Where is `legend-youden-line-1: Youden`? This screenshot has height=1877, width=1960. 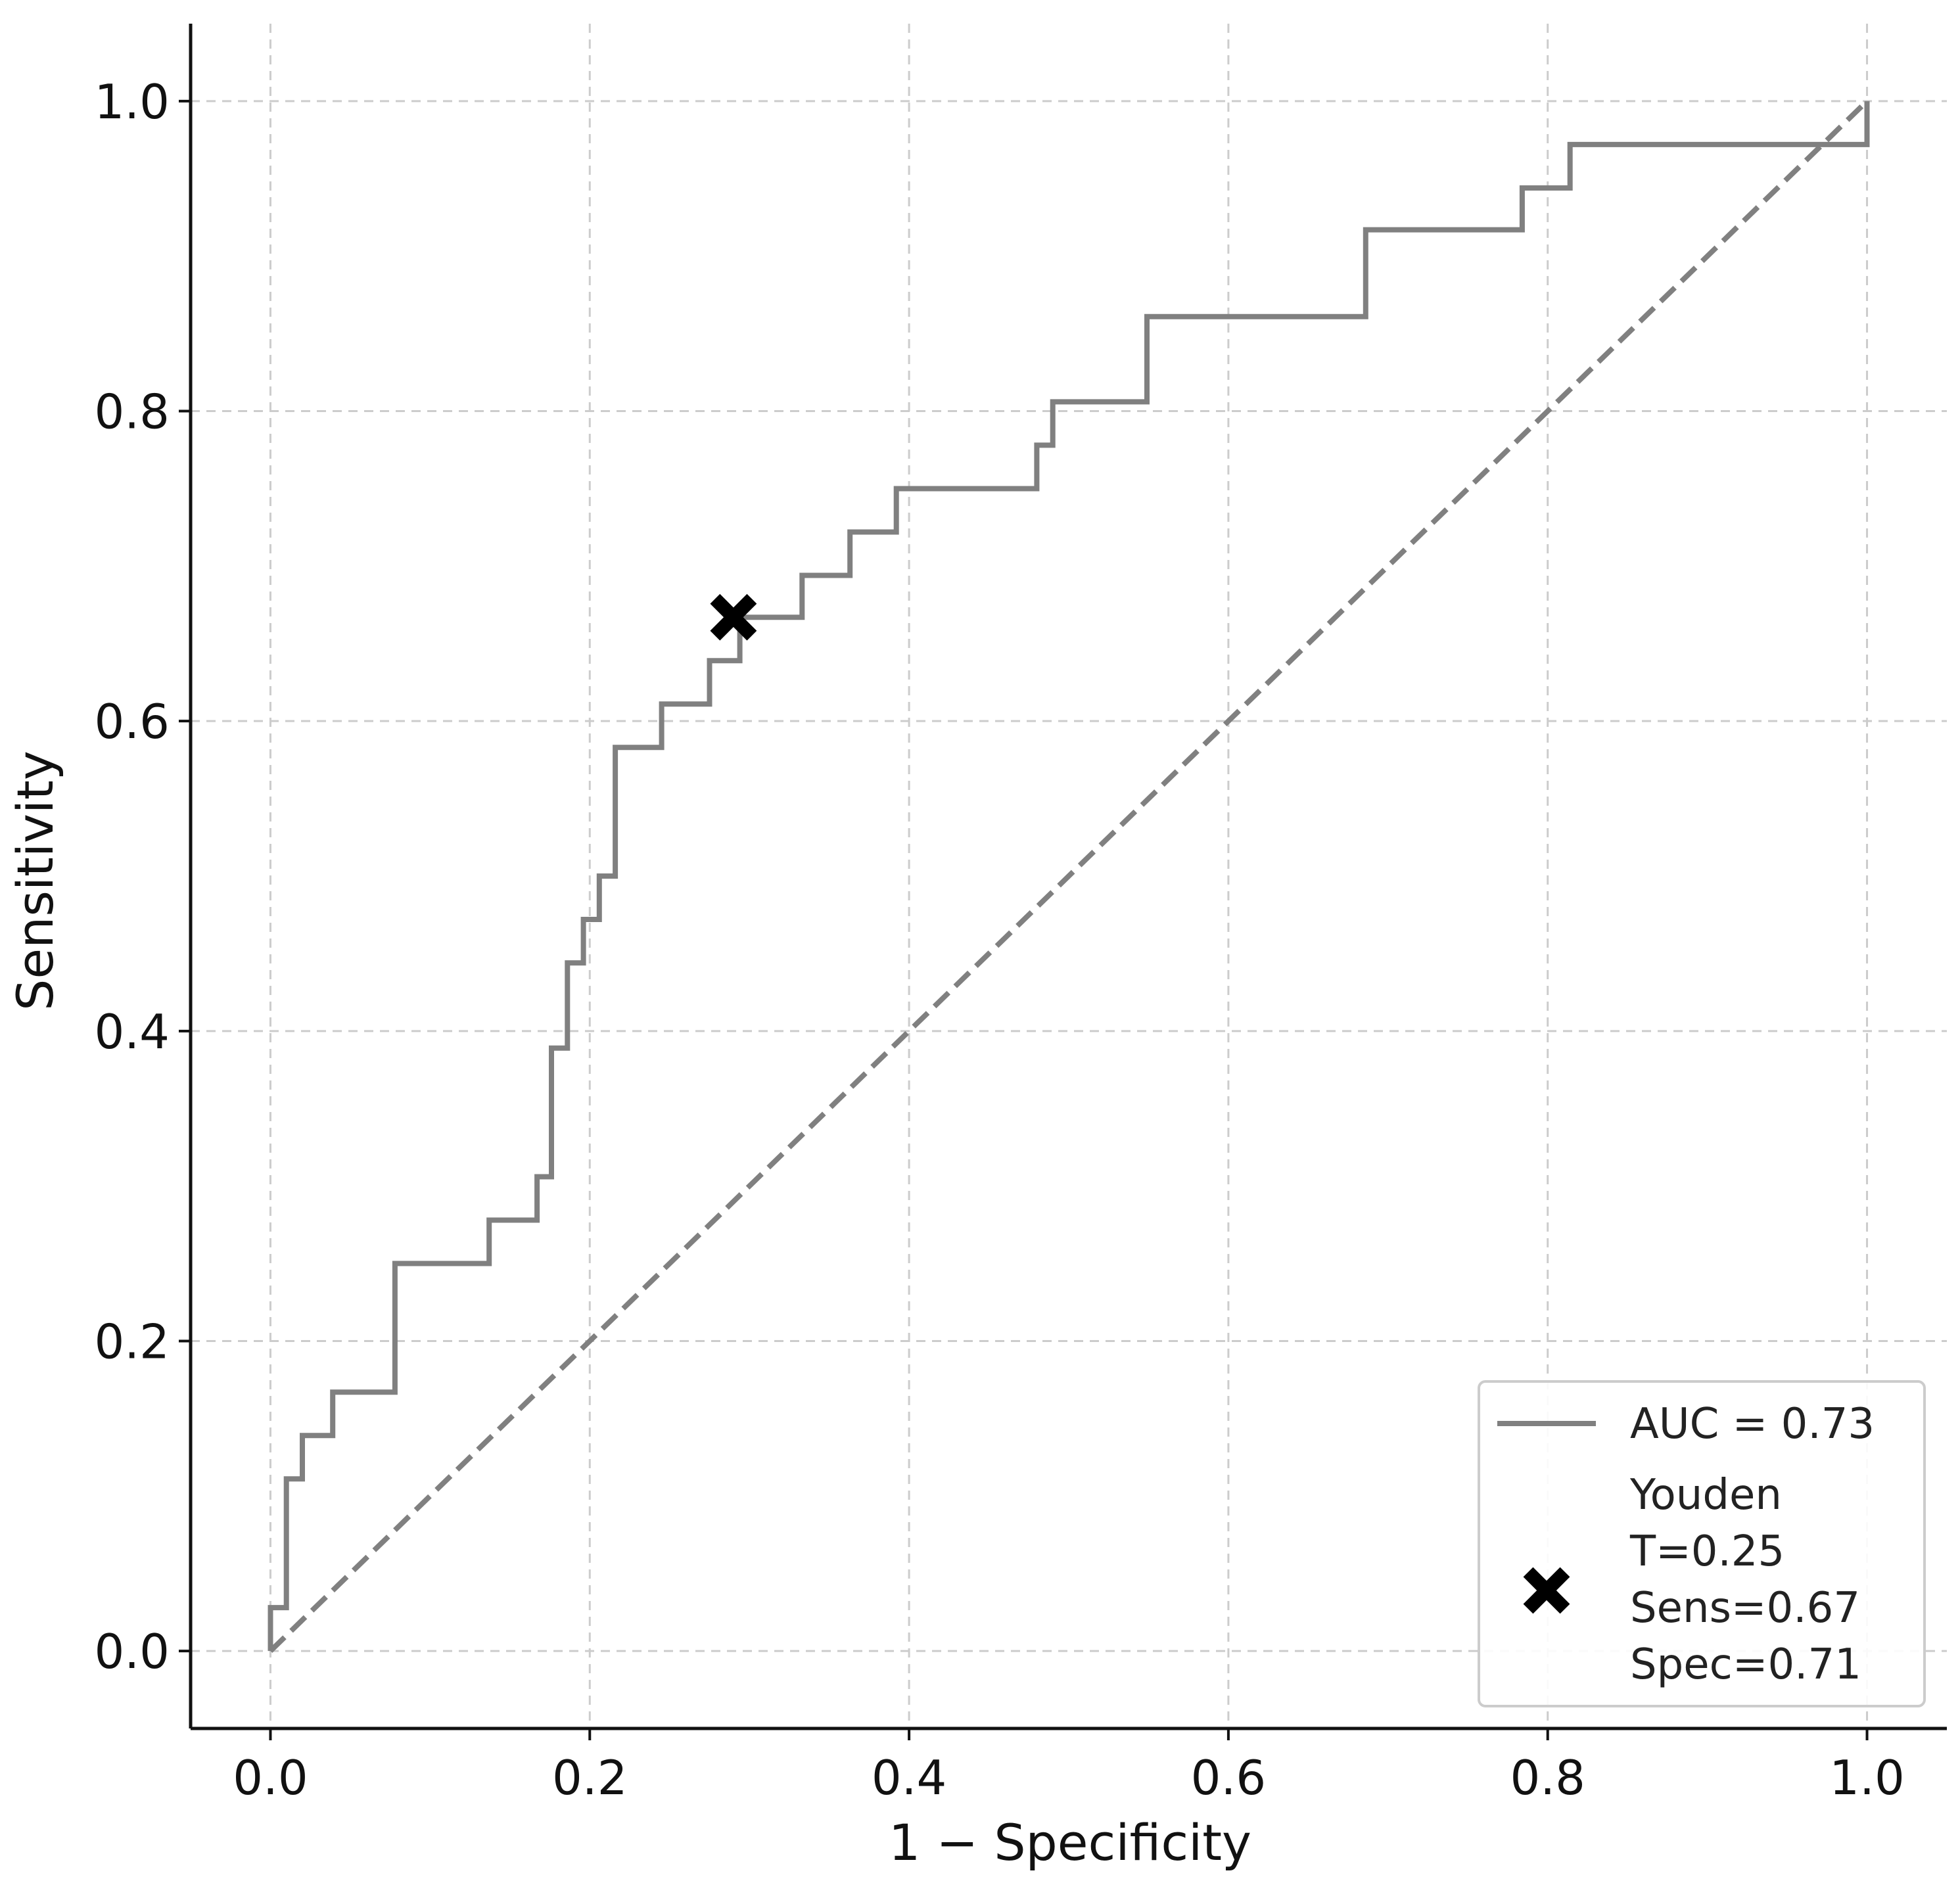 legend-youden-line-1: Youden is located at coordinates (1705, 1495).